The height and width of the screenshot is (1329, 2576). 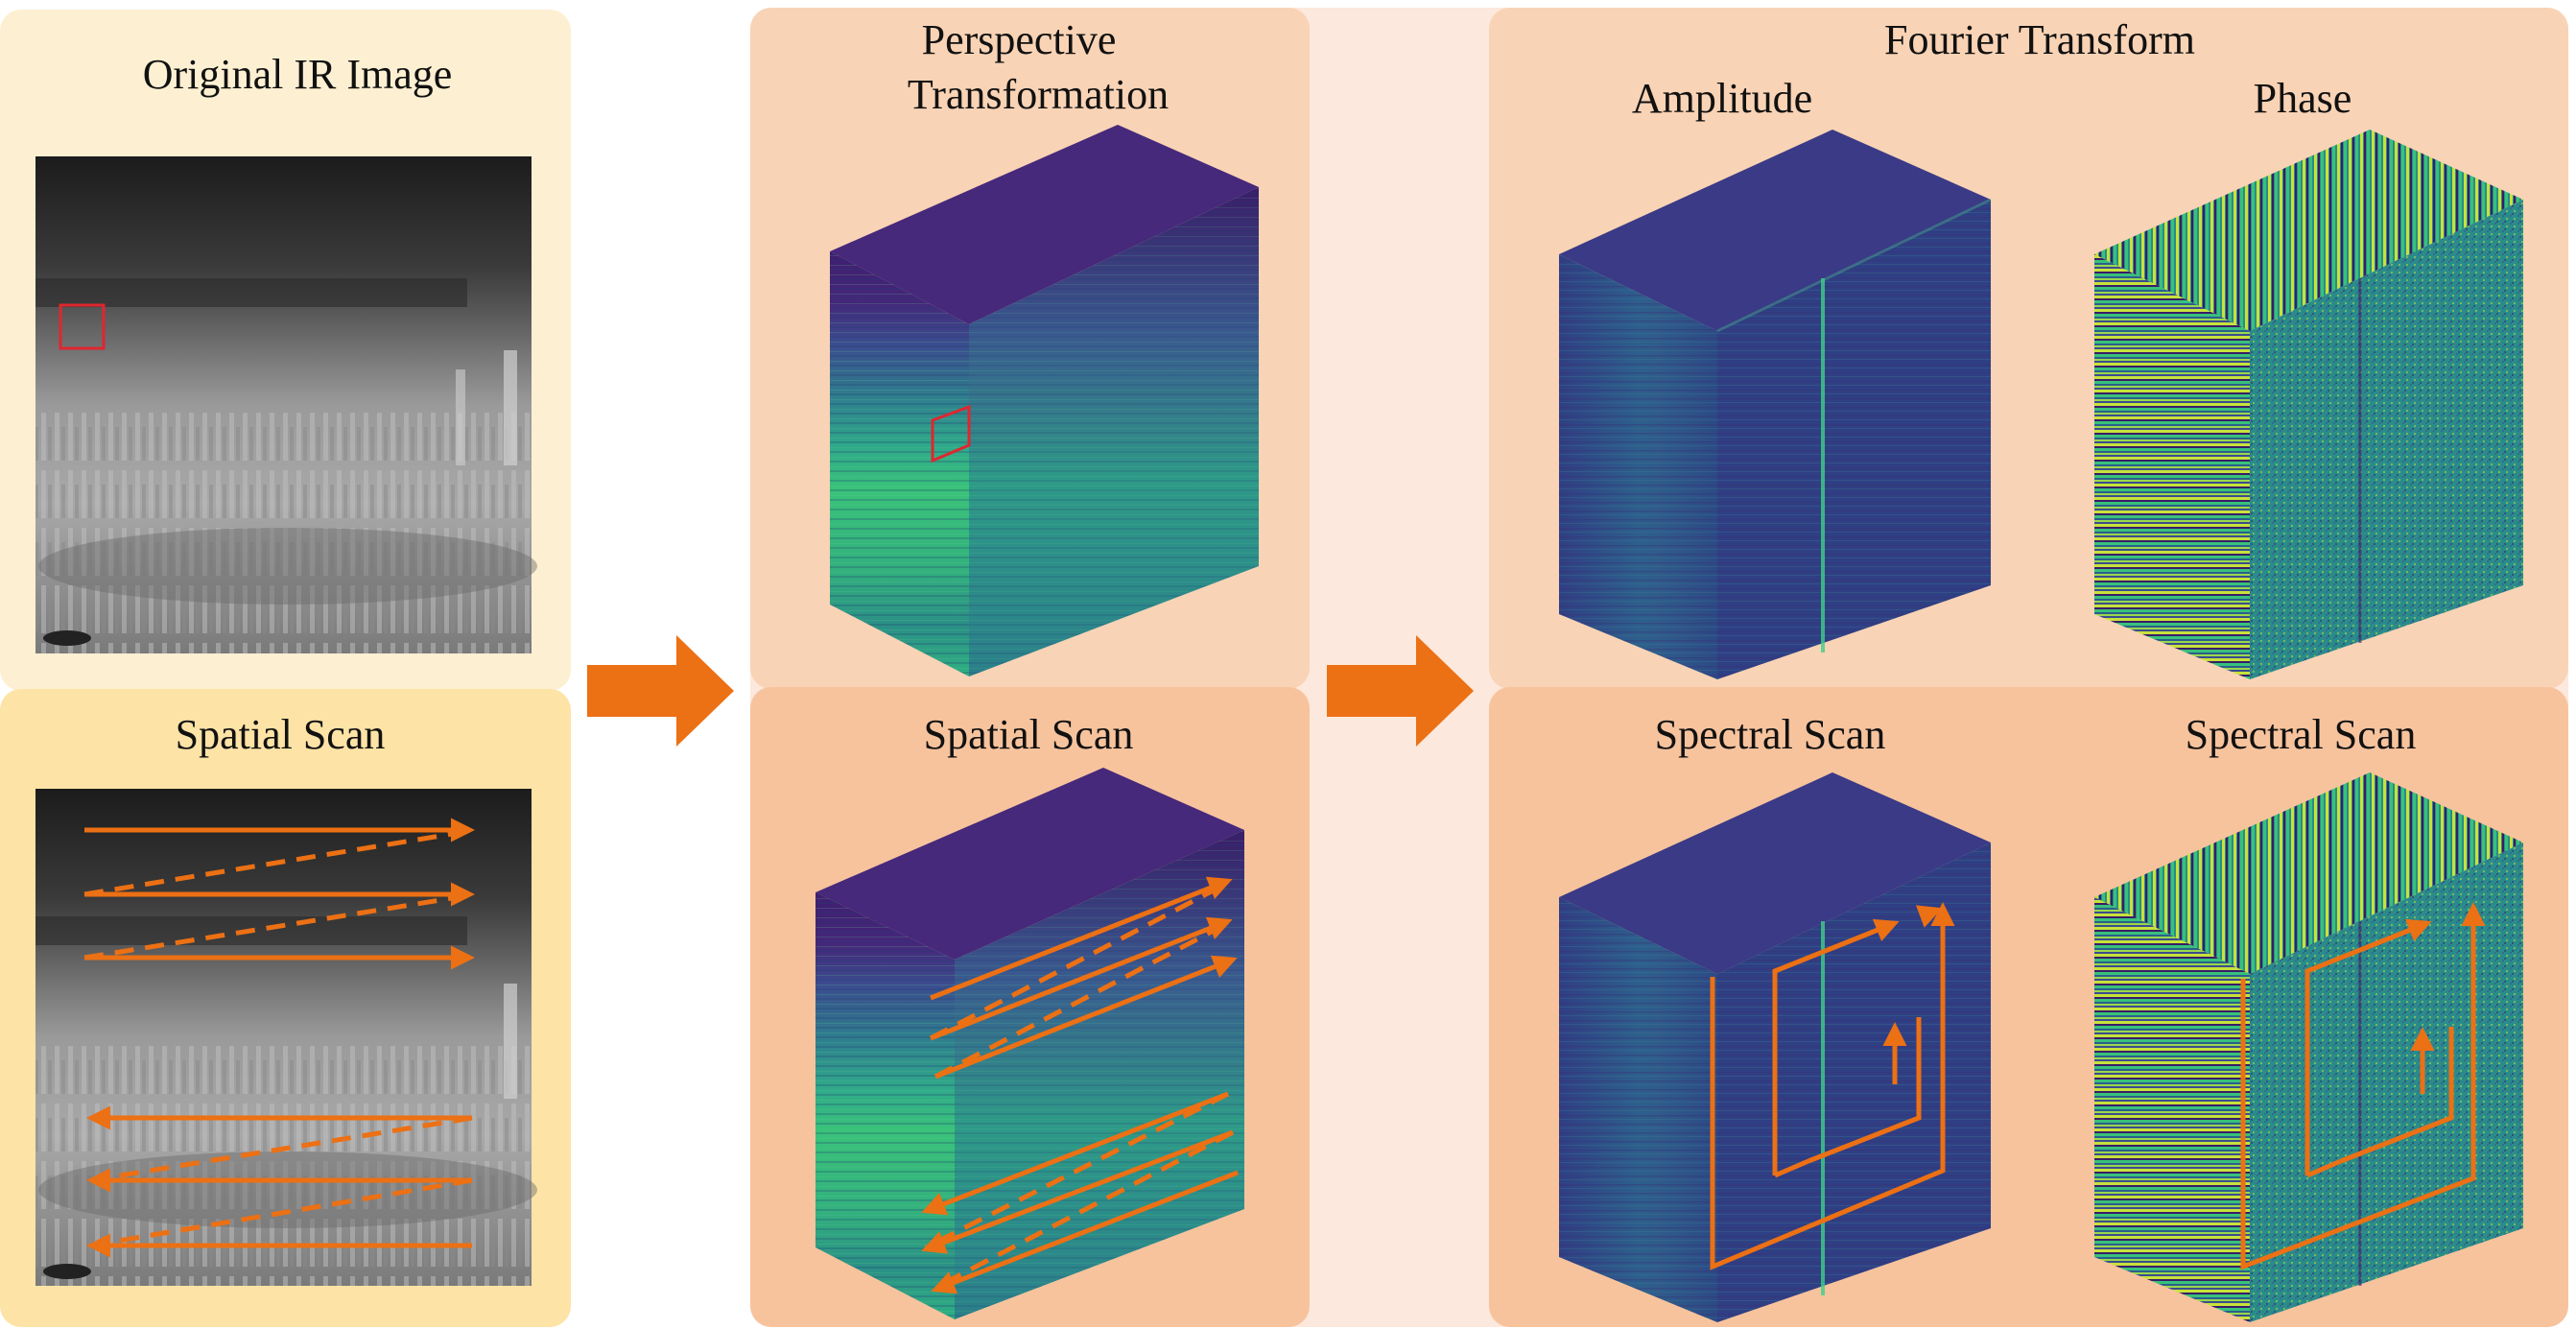 I want to click on spatial-scan-mid-arrows, so click(x=1080, y=1085).